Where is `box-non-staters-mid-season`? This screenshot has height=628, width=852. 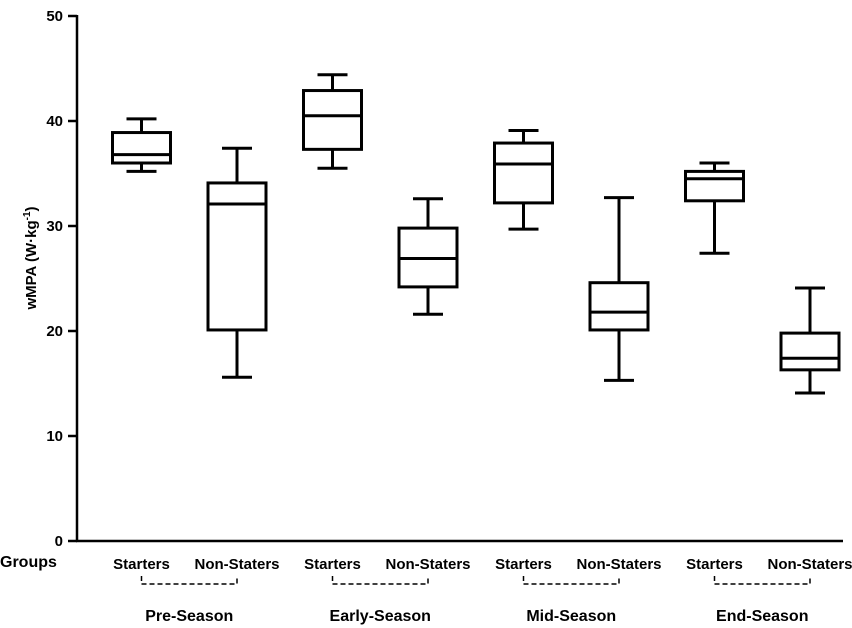 box-non-staters-mid-season is located at coordinates (619, 289).